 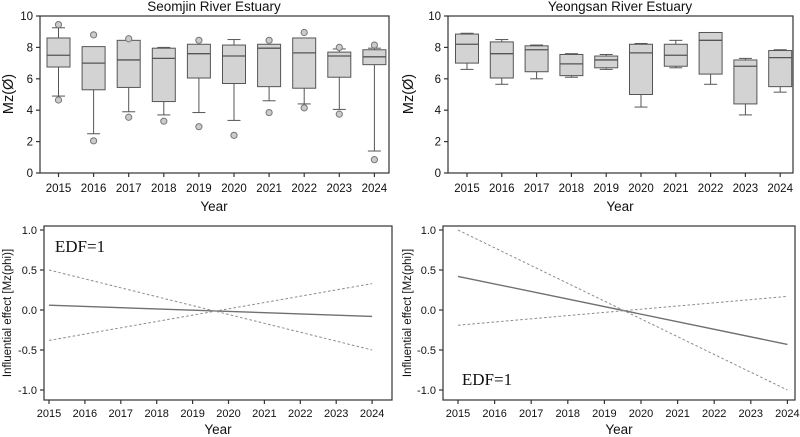 I want to click on edf-annotation: EDF=1, so click(x=80, y=246).